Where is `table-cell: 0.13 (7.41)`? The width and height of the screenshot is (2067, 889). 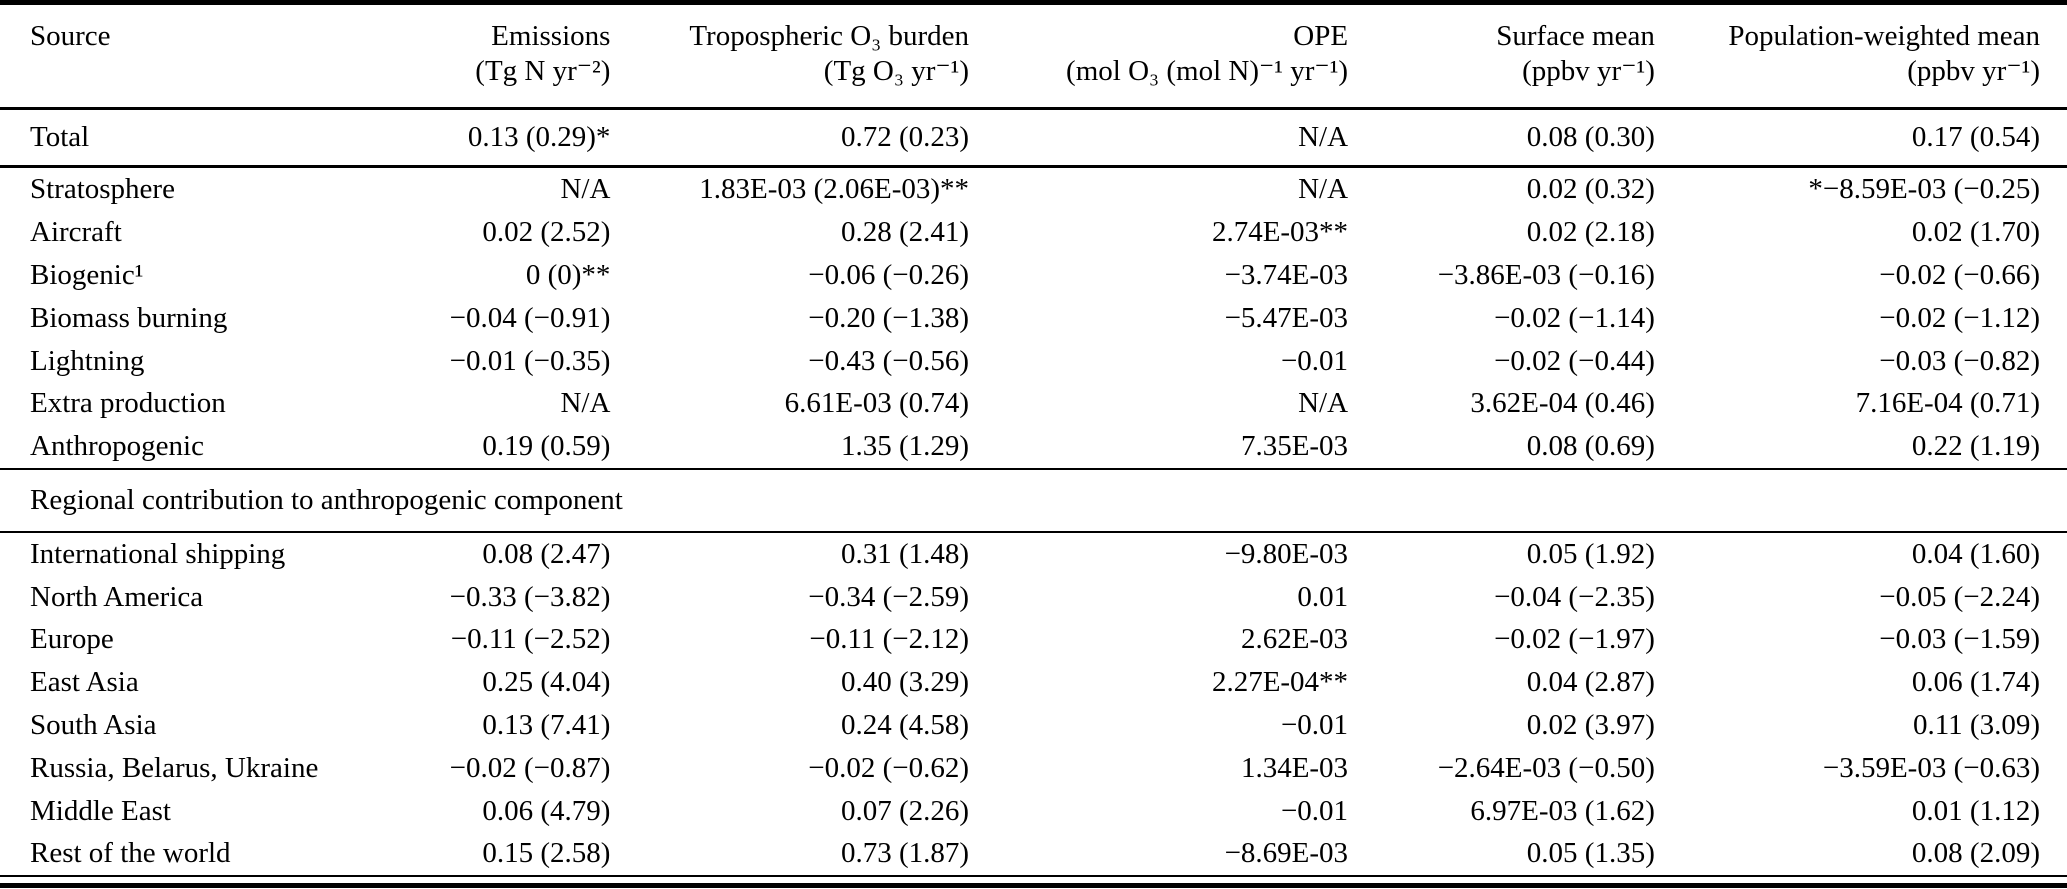
table-cell: 0.13 (7.41) is located at coordinates (546, 724).